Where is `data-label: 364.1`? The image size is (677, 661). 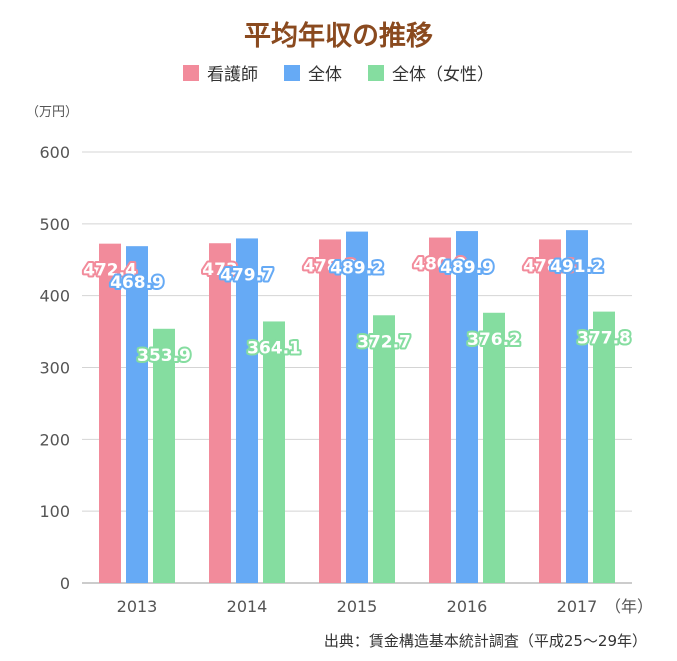 data-label: 364.1 is located at coordinates (274, 348).